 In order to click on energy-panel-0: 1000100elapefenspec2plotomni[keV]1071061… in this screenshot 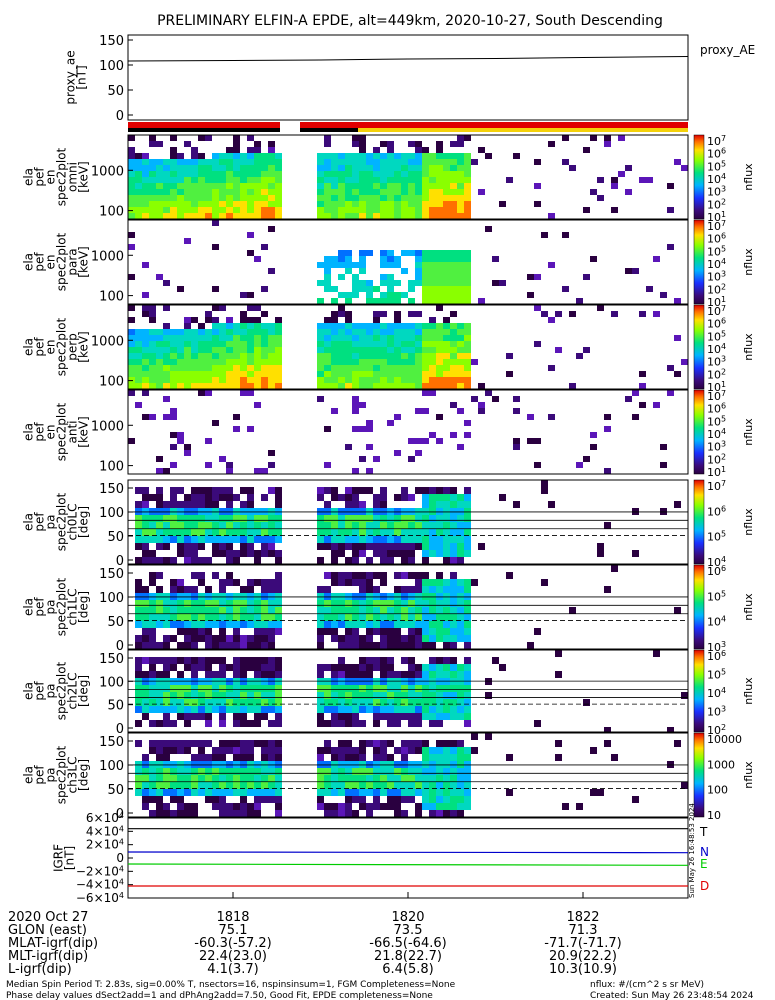, I will do `click(389, 179)`.